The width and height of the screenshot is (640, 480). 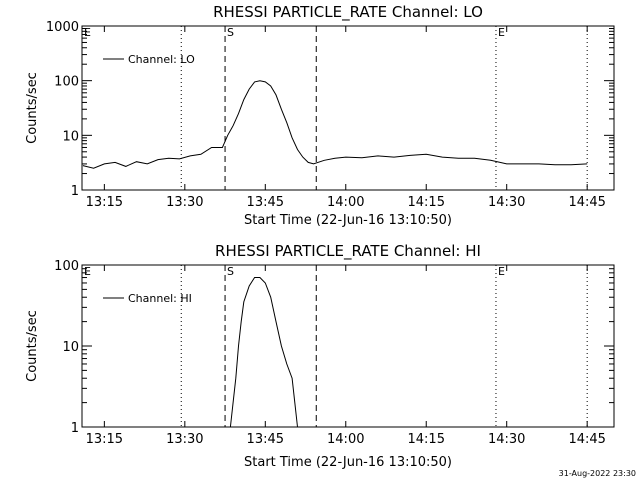 What do you see at coordinates (160, 298) in the screenshot?
I see `legend-label: Channel: HI` at bounding box center [160, 298].